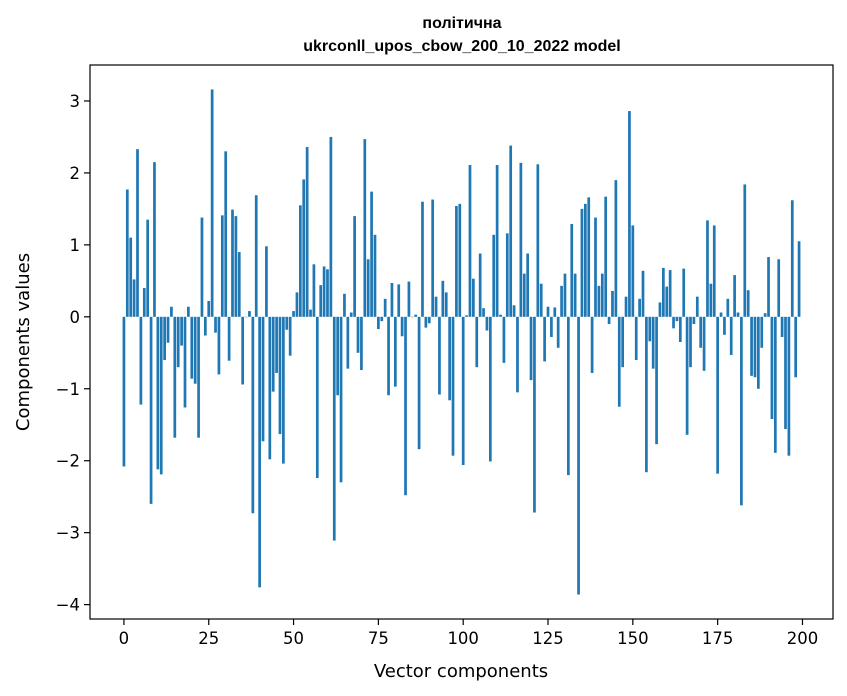 This screenshot has height=696, width=847. I want to click on y-tick-label: 2, so click(75, 173).